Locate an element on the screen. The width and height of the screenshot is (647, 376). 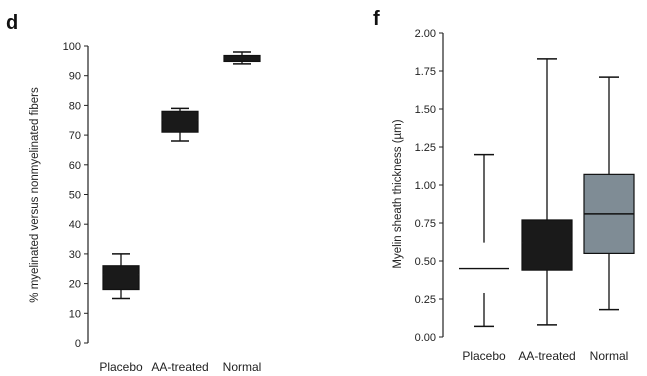
y-tick-label: 2.00 is located at coordinates (425, 34).